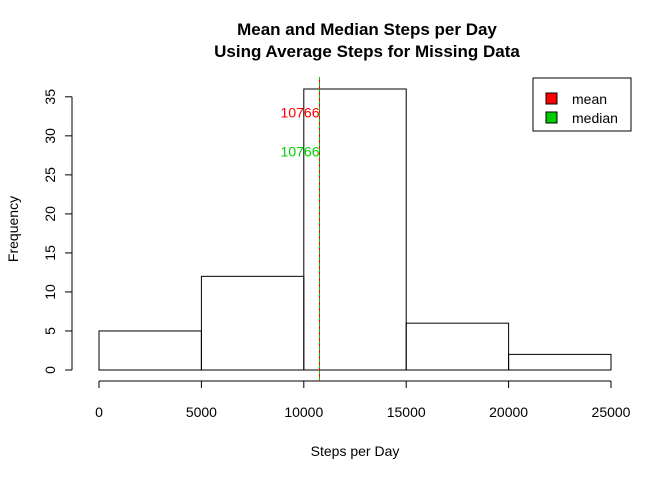 The height and width of the screenshot is (480, 672). Describe the element at coordinates (300, 151) in the screenshot. I see `median-annotation: 10766` at that location.